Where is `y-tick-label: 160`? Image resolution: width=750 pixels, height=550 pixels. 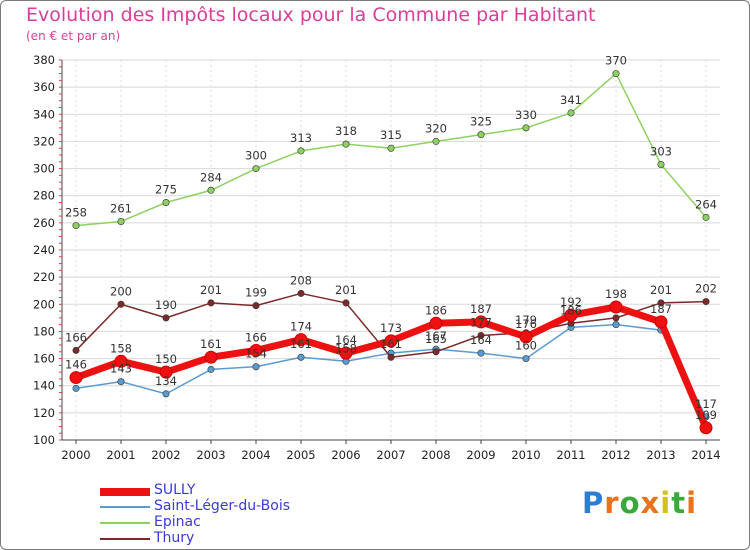 y-tick-label: 160 is located at coordinates (44, 359).